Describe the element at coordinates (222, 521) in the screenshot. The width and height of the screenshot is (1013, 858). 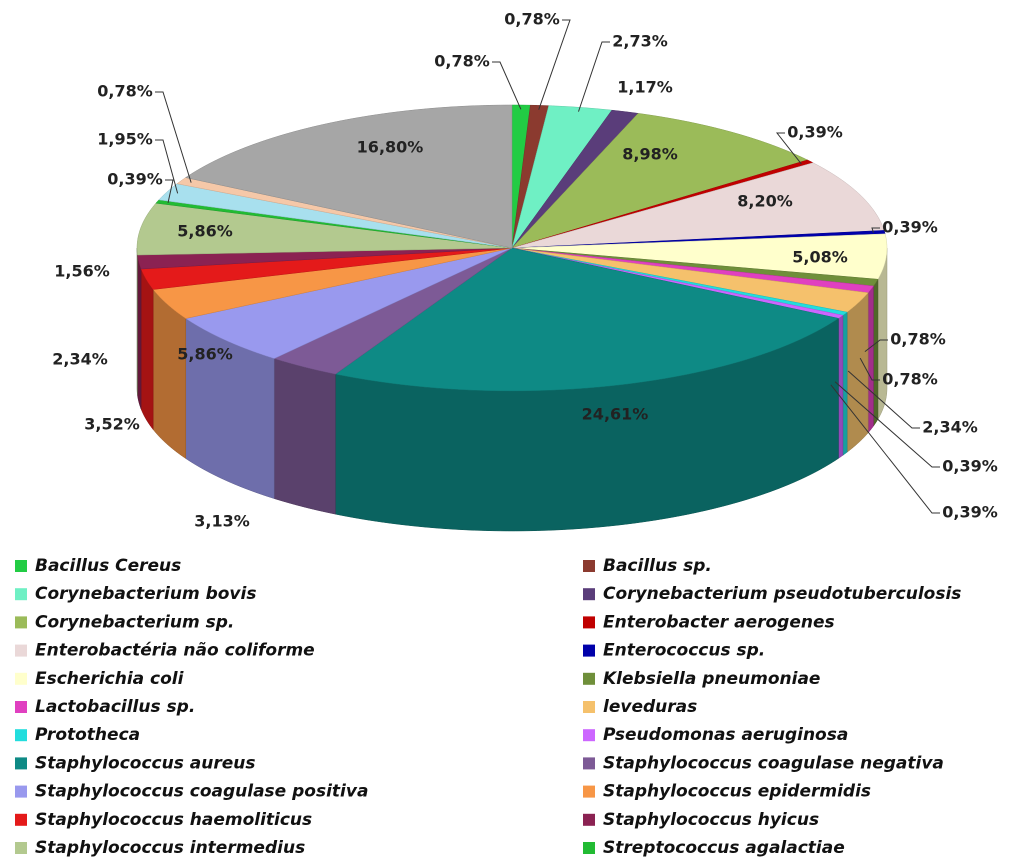
I see `data-label: 3,13%` at that location.